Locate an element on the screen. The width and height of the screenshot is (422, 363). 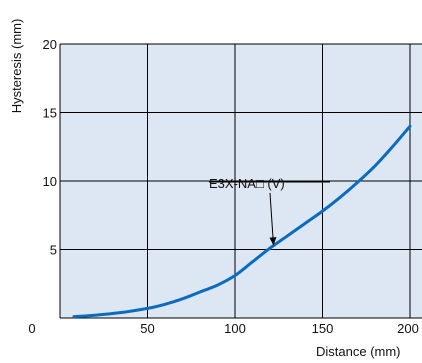
y-tick-labels: 5 10 15 20 is located at coordinates (50, 147).